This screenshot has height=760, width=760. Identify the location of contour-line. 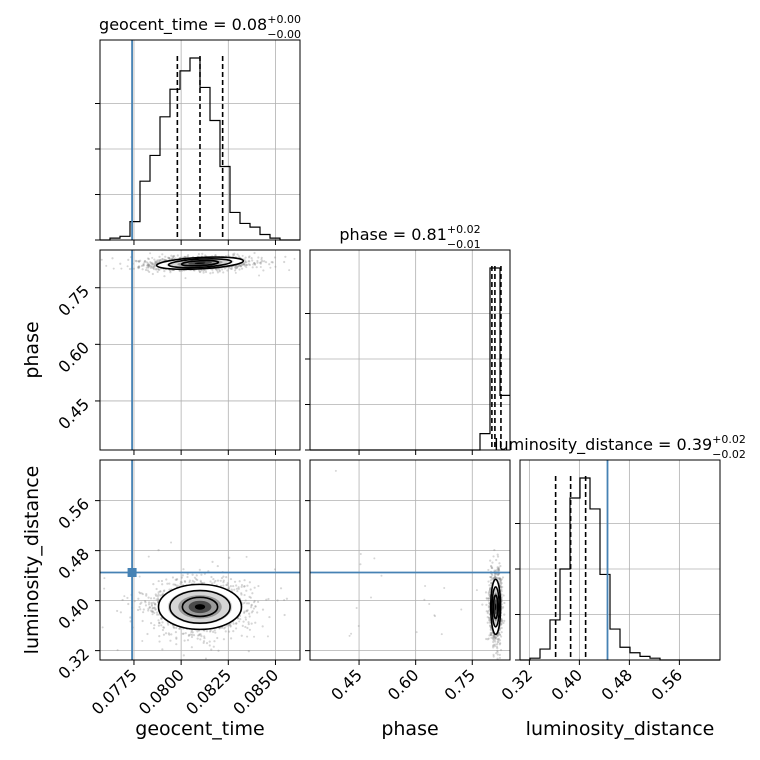
(200, 607).